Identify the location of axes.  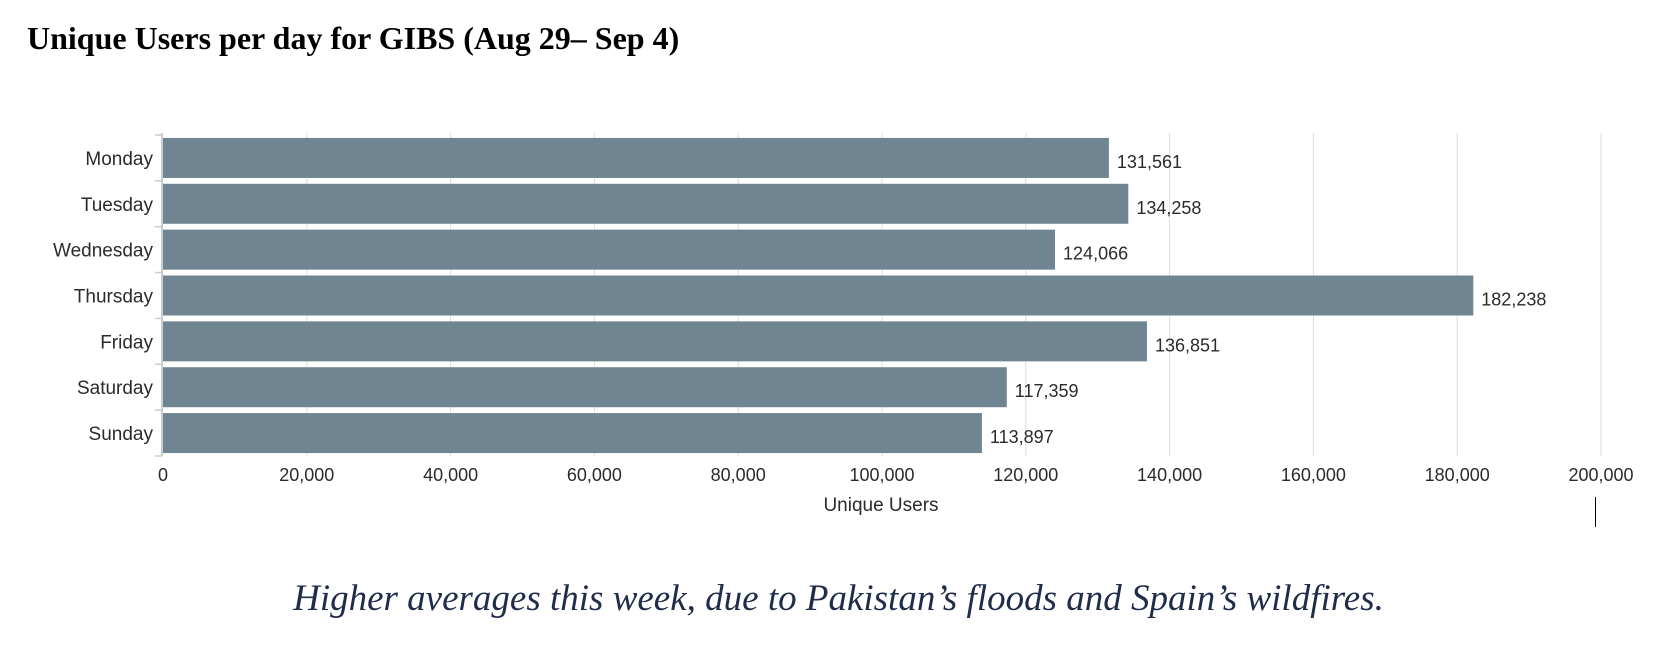
(159, 295).